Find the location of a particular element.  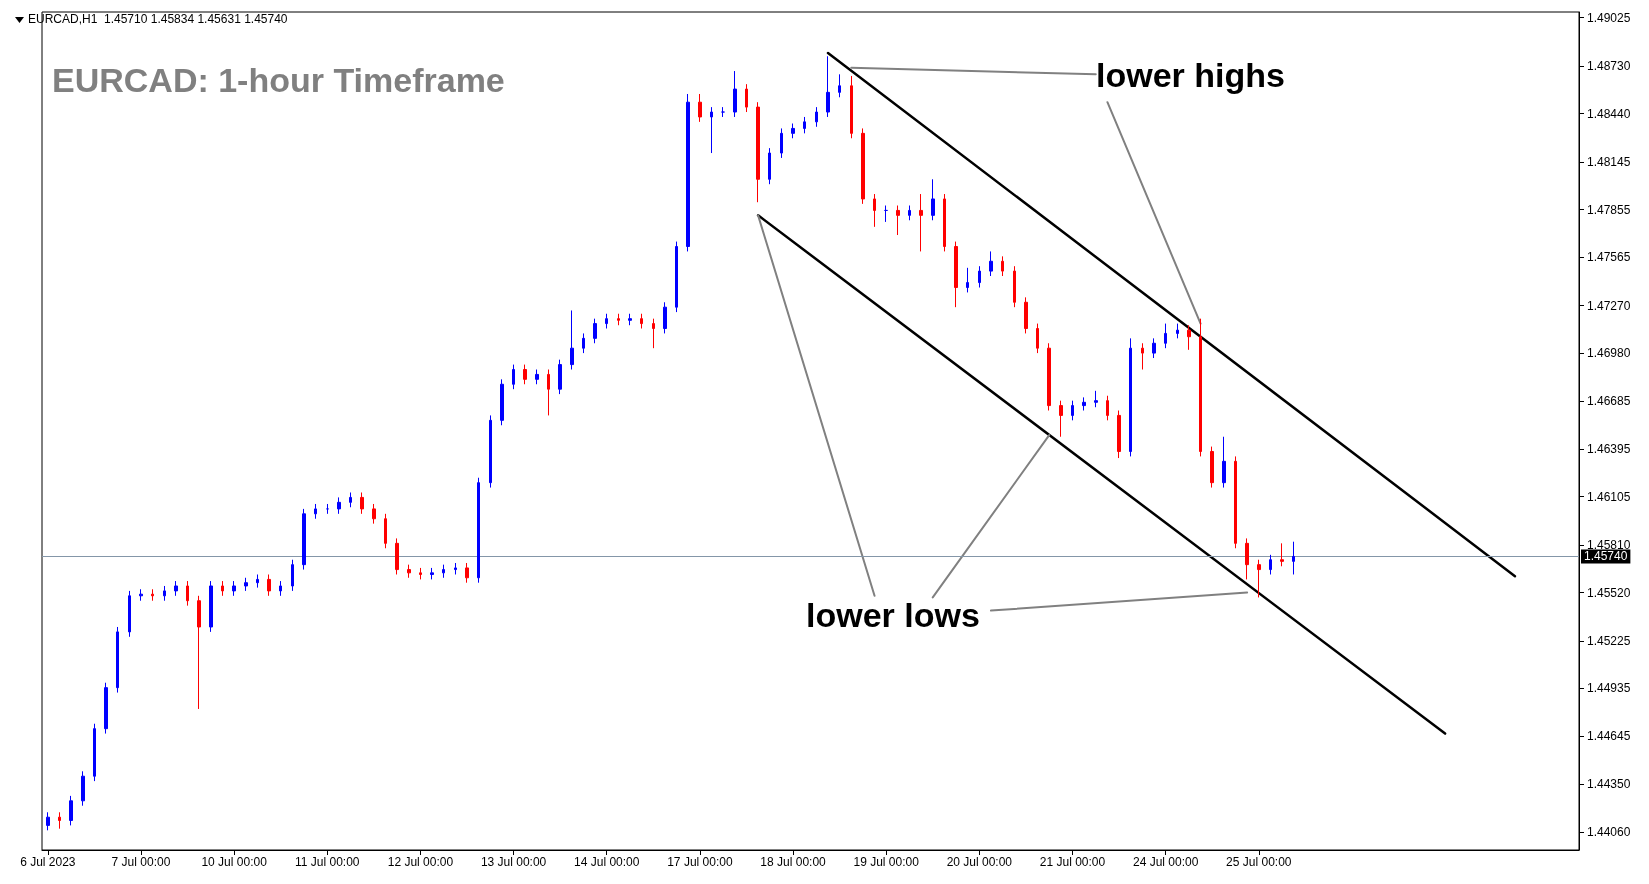

annotation: lower lows is located at coordinates (893, 615).